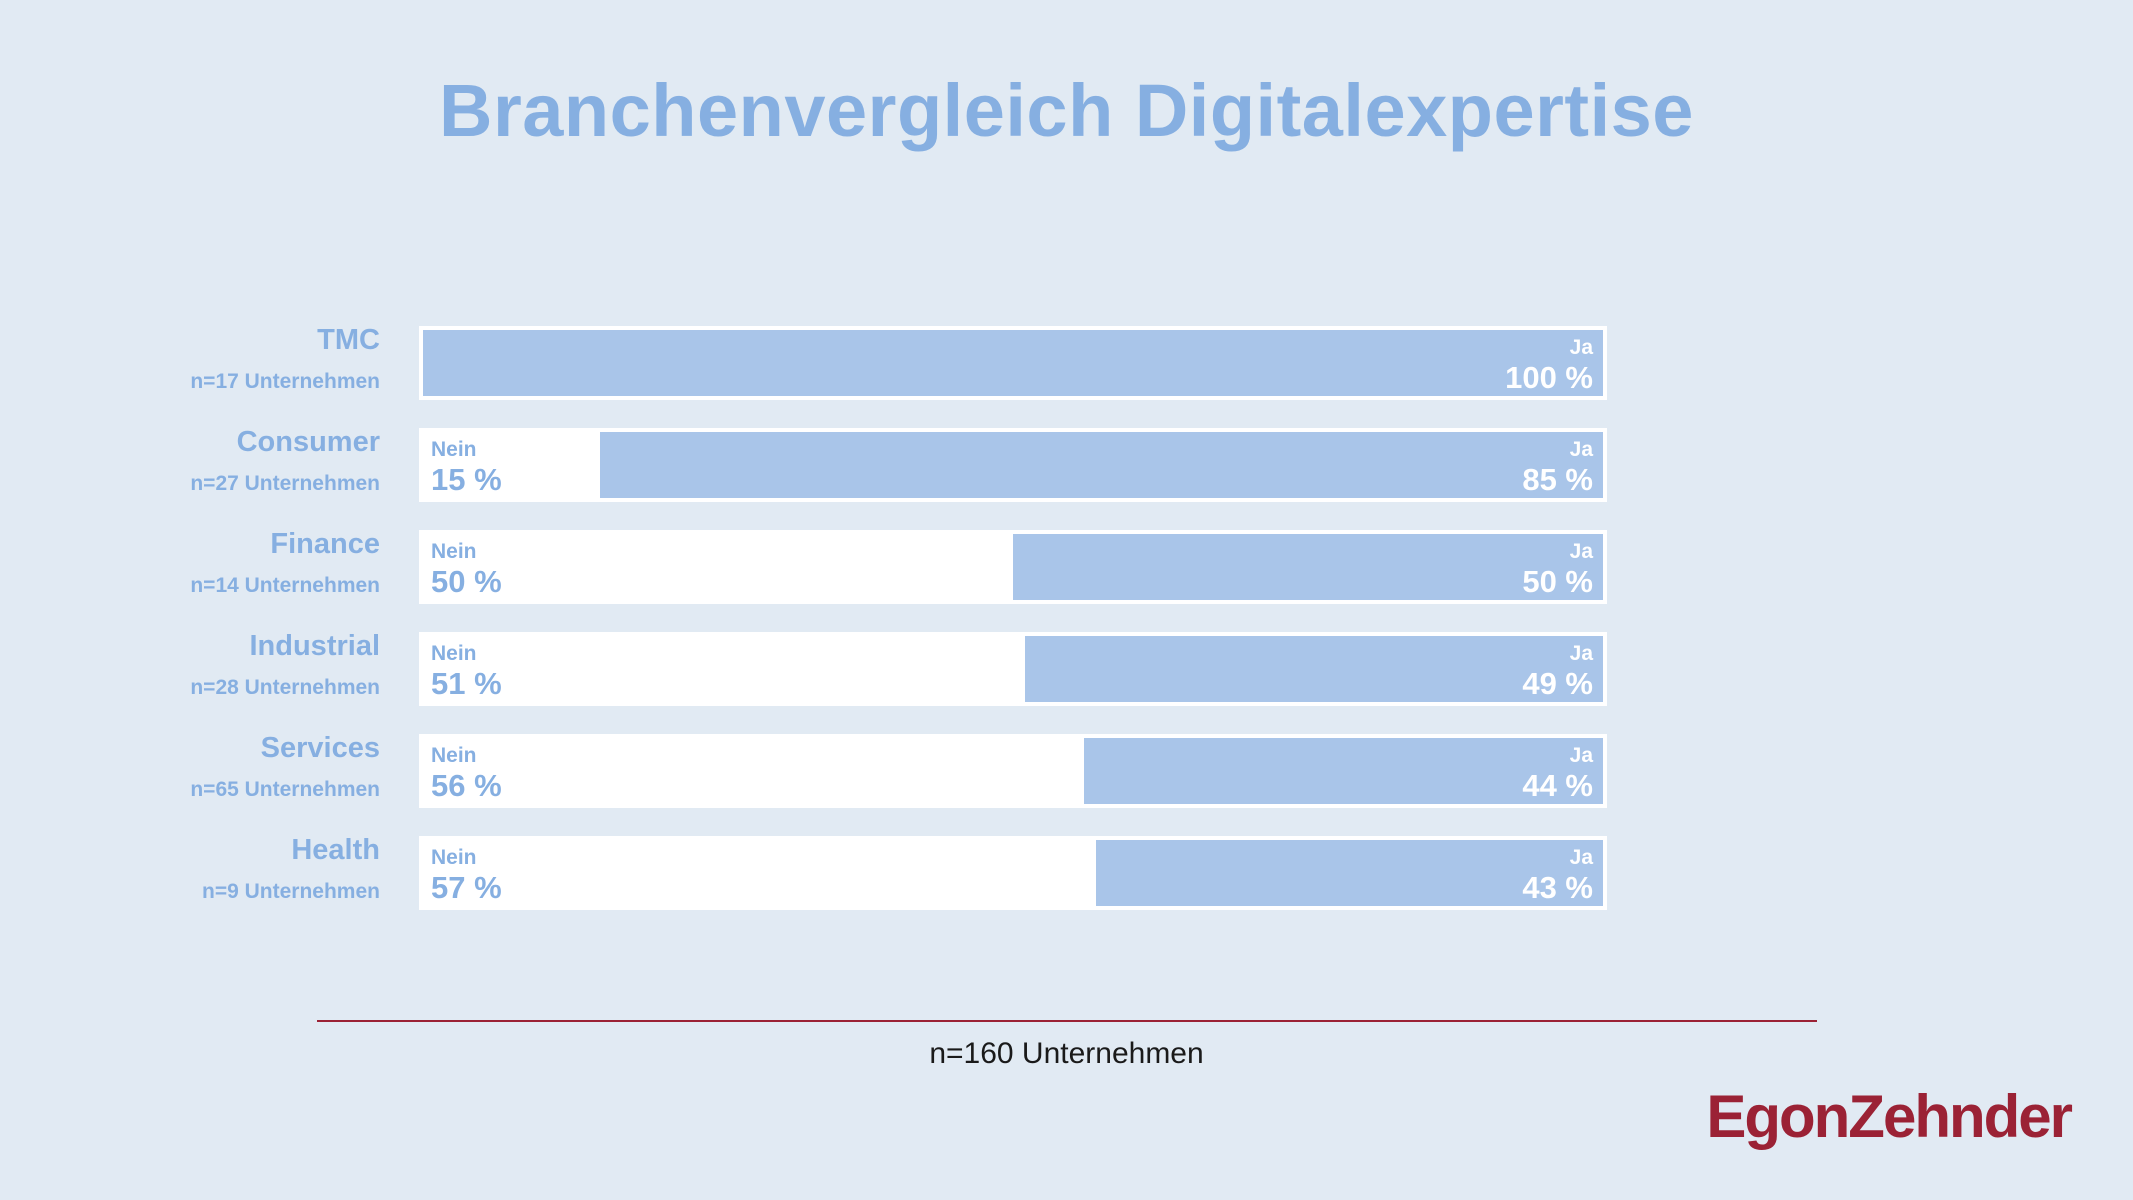 The height and width of the screenshot is (1200, 2133). Describe the element at coordinates (1013, 771) in the screenshot. I see `bar-nein: Nein 56 % Ja 44 %` at that location.